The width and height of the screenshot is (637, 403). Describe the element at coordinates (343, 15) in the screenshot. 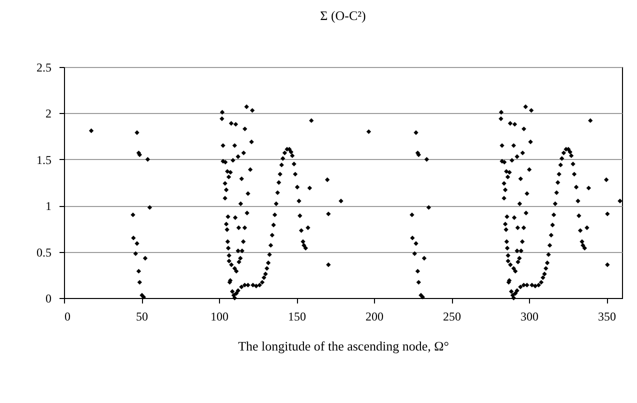

I see `chart-title: Σ (O-C²)` at that location.